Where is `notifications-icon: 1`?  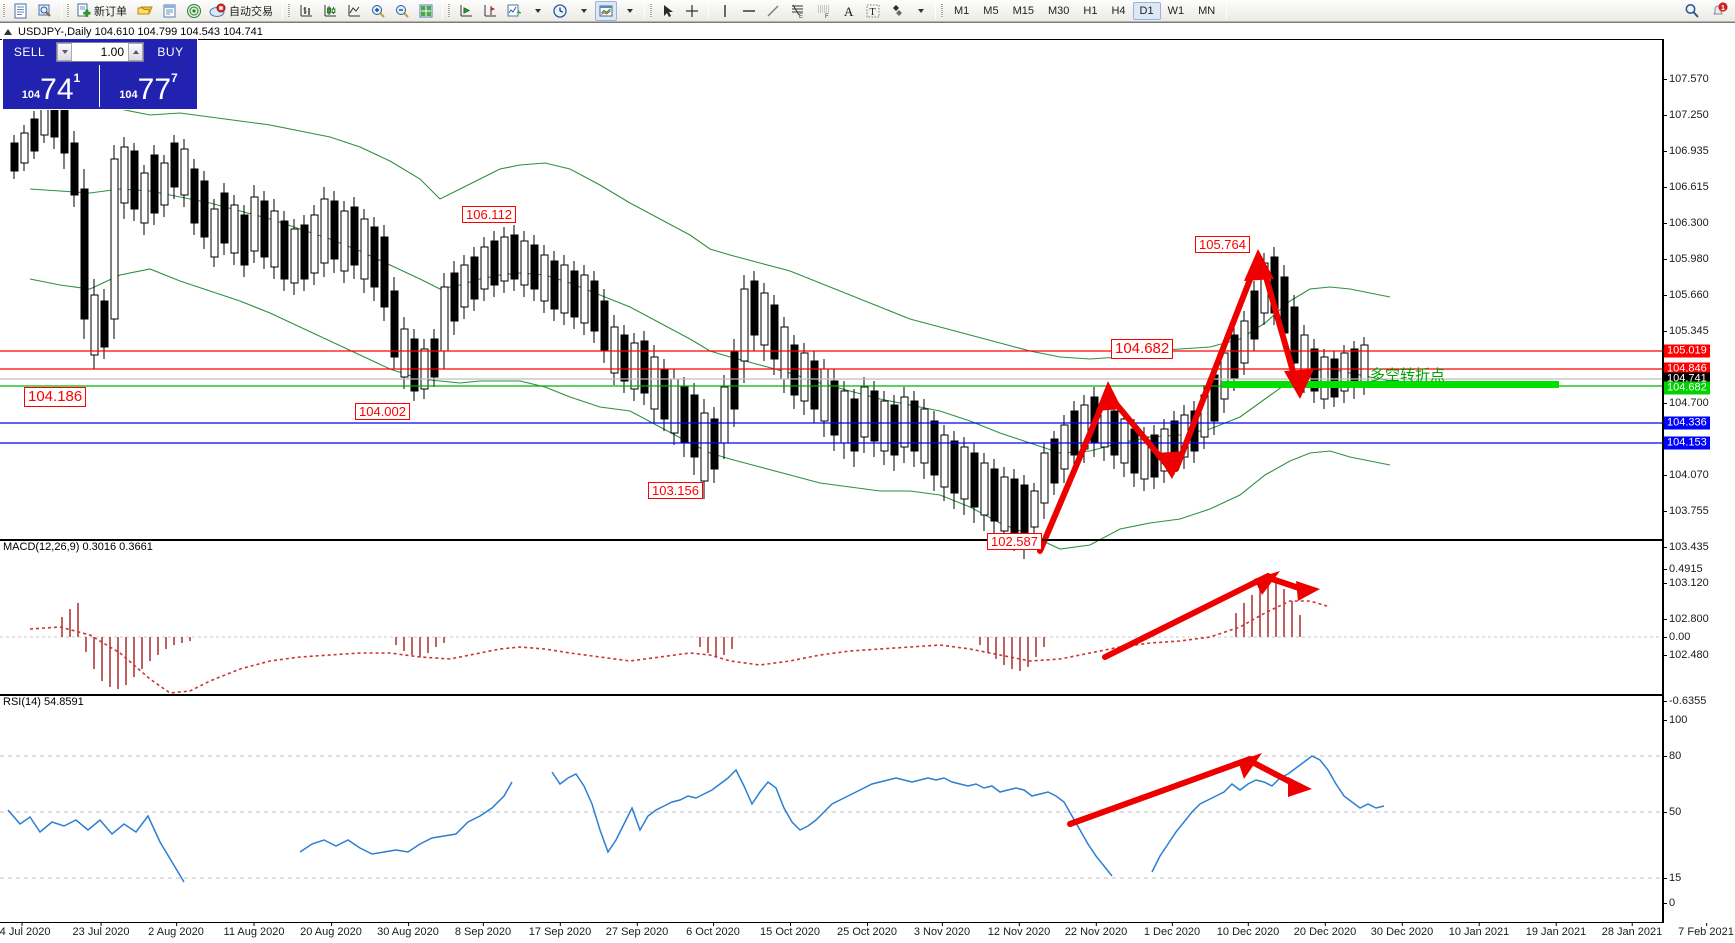 notifications-icon: 1 is located at coordinates (1719, 11).